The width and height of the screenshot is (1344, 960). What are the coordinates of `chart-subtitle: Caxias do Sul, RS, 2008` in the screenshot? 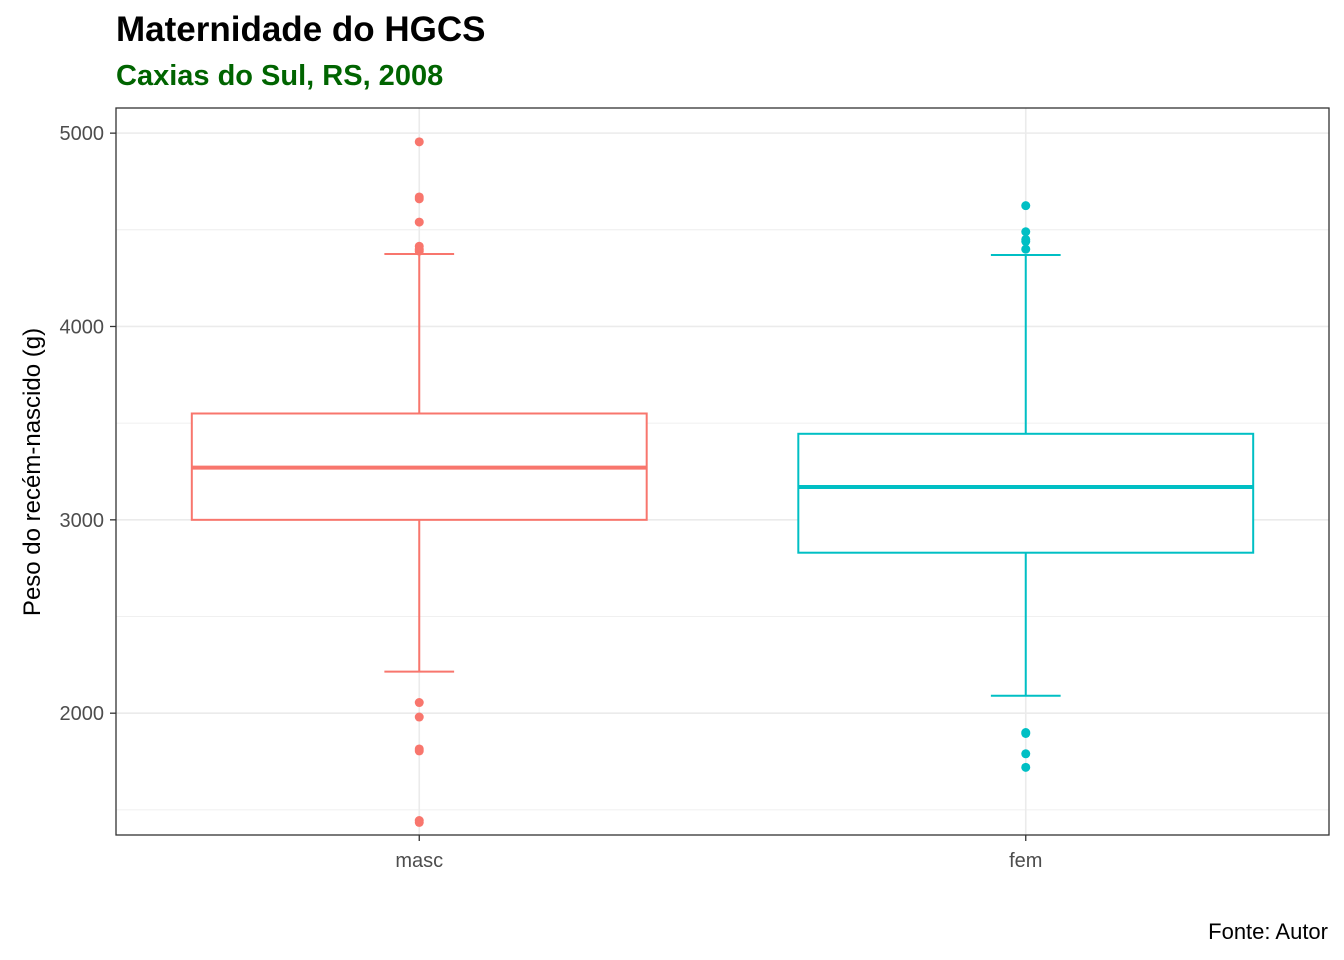 It's located at (280, 76).